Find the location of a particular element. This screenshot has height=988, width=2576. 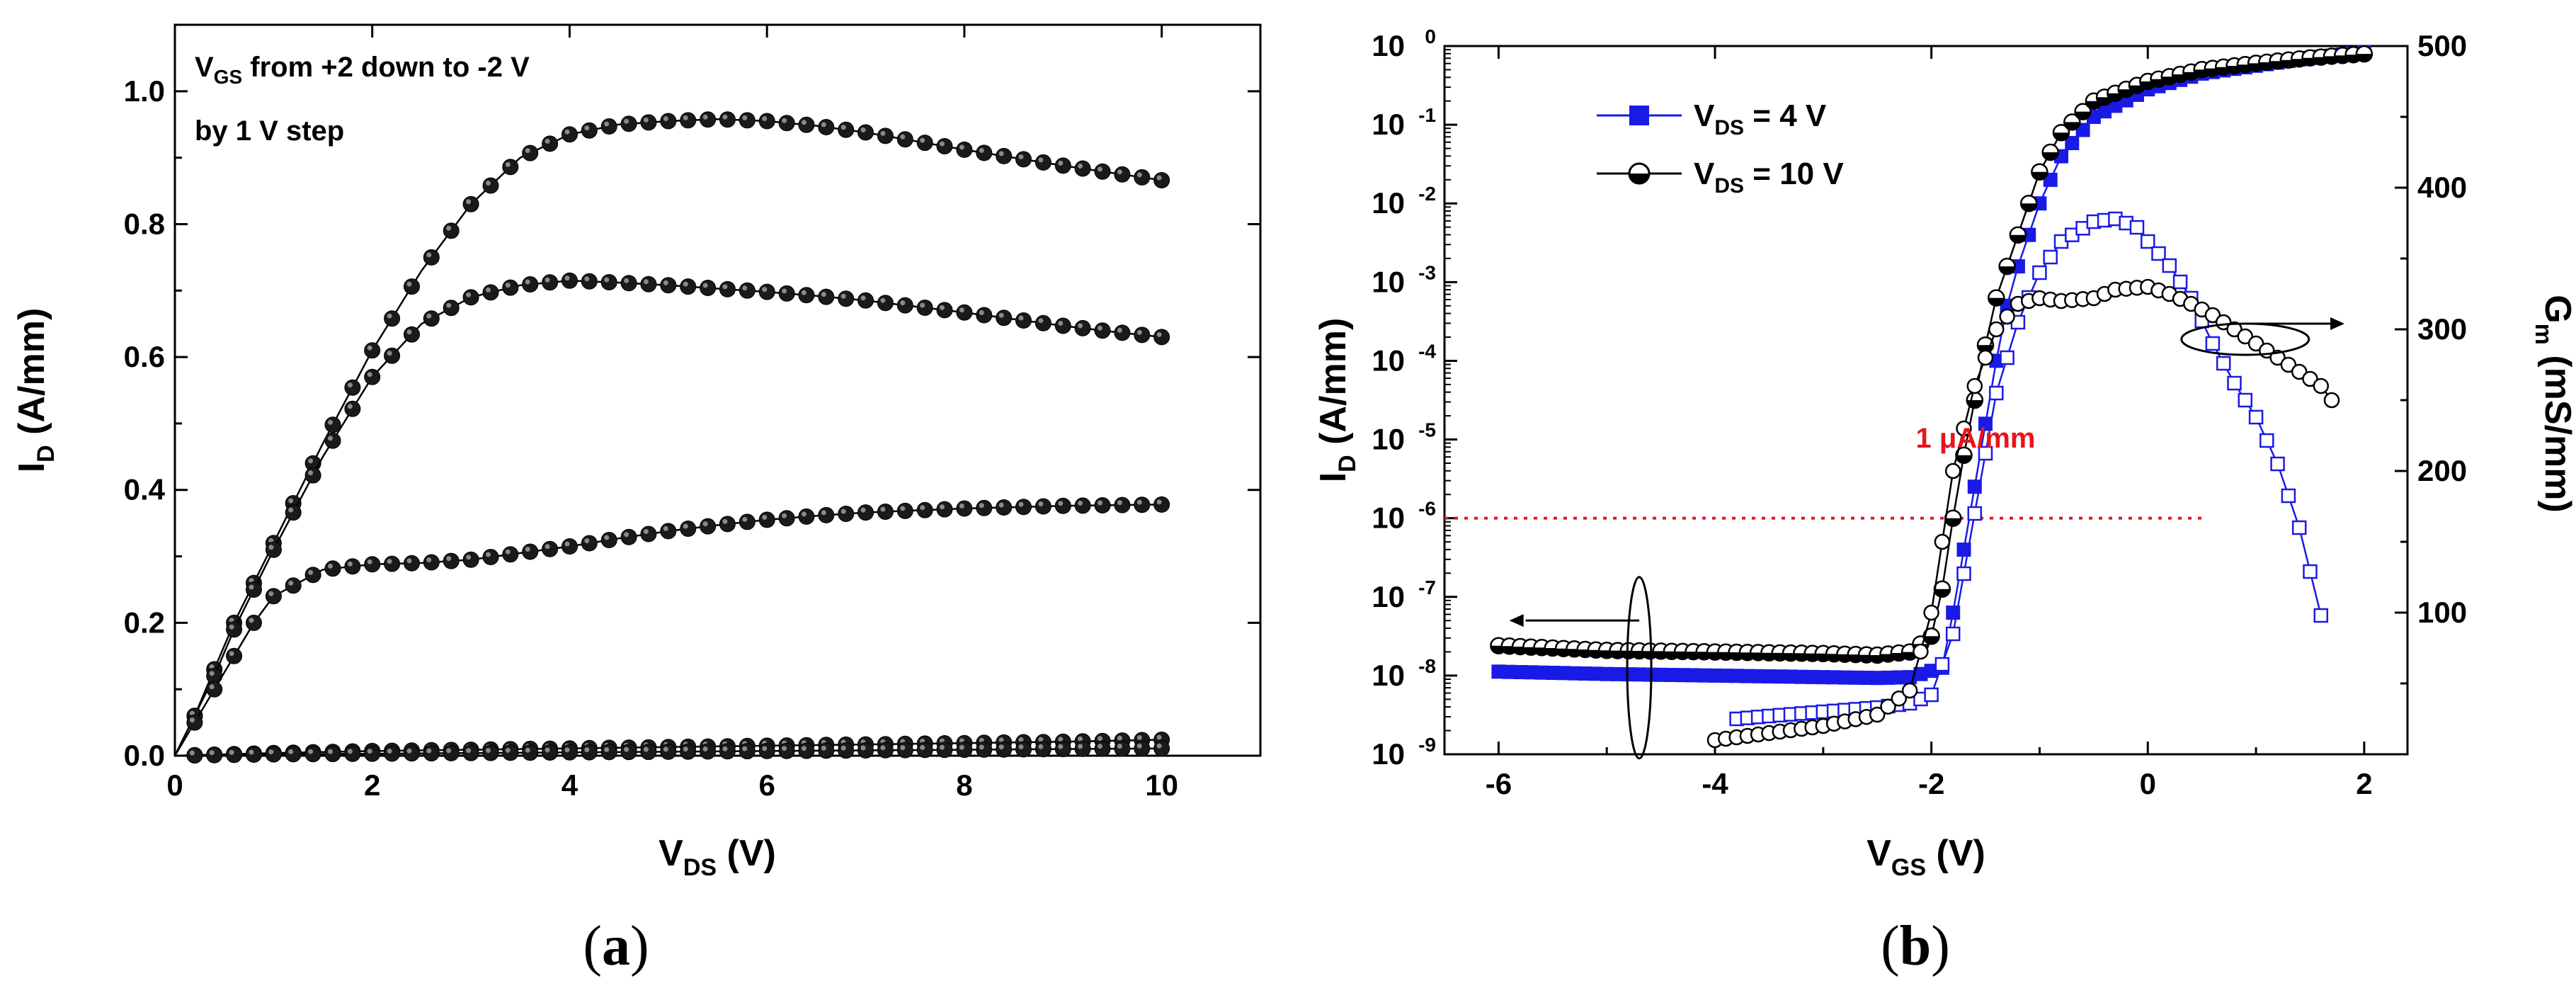

y-tick-label: 10 is located at coordinates (1388, 518).